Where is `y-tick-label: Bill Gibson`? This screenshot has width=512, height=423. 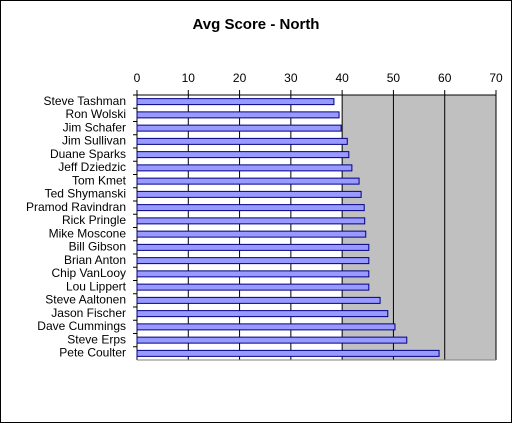 y-tick-label: Bill Gibson is located at coordinates (97, 247).